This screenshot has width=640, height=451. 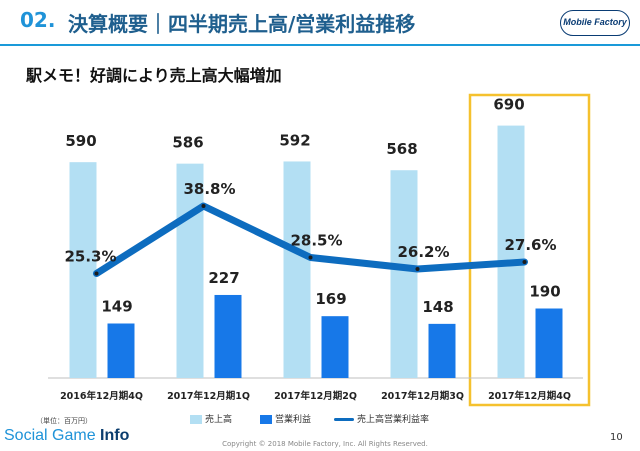 What do you see at coordinates (219, 420) in the screenshot?
I see `legend-label-revenue: 売上高` at bounding box center [219, 420].